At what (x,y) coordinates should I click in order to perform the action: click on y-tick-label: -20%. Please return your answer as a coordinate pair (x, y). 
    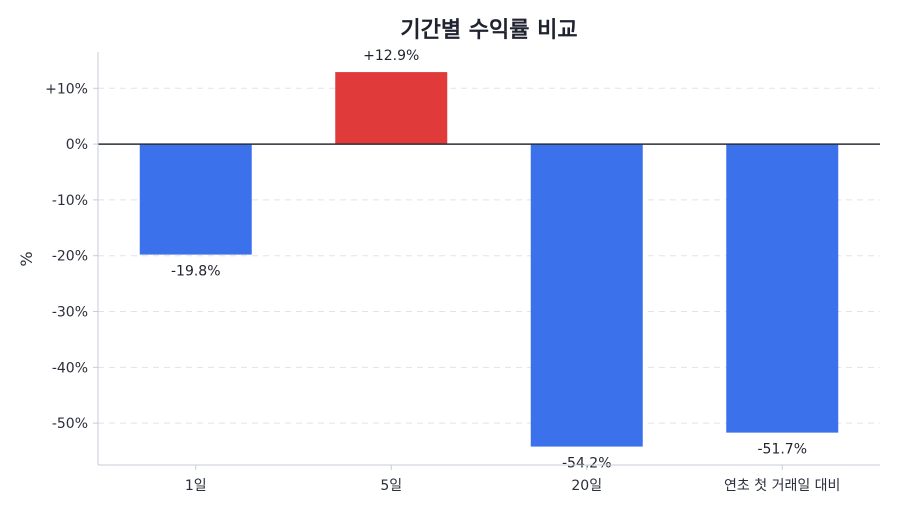
    Looking at the image, I should click on (70, 257).